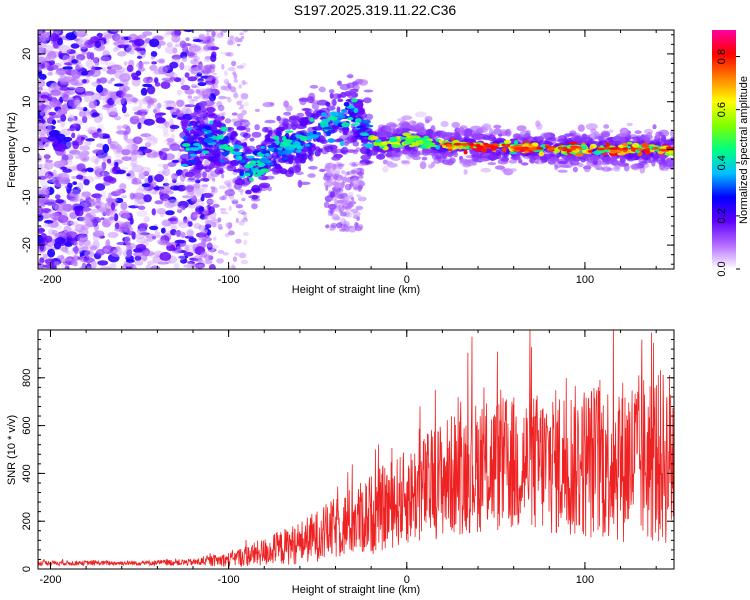 This screenshot has width=750, height=600. I want to click on snr-xtick-label: -100, so click(229, 580).